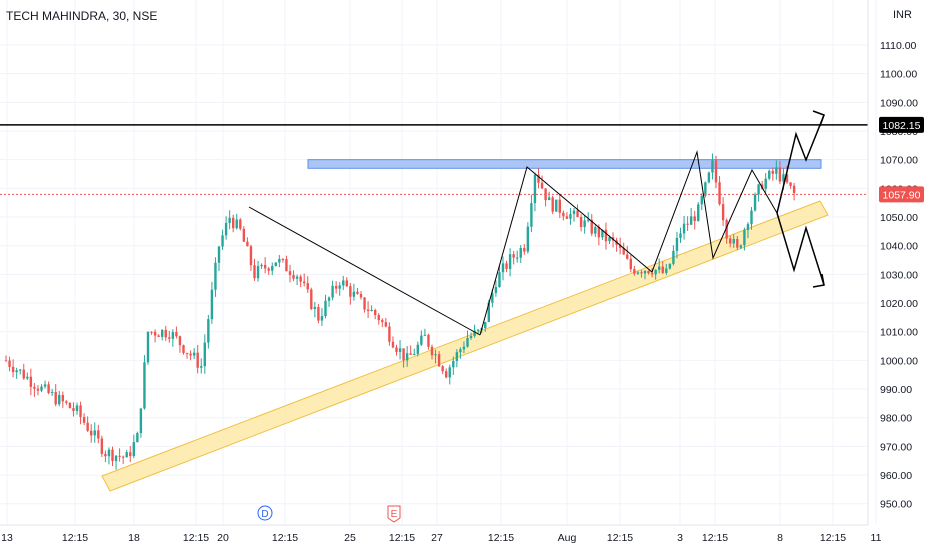 The width and height of the screenshot is (932, 550). I want to click on breakdown-arrowhead, so click(818, 280).